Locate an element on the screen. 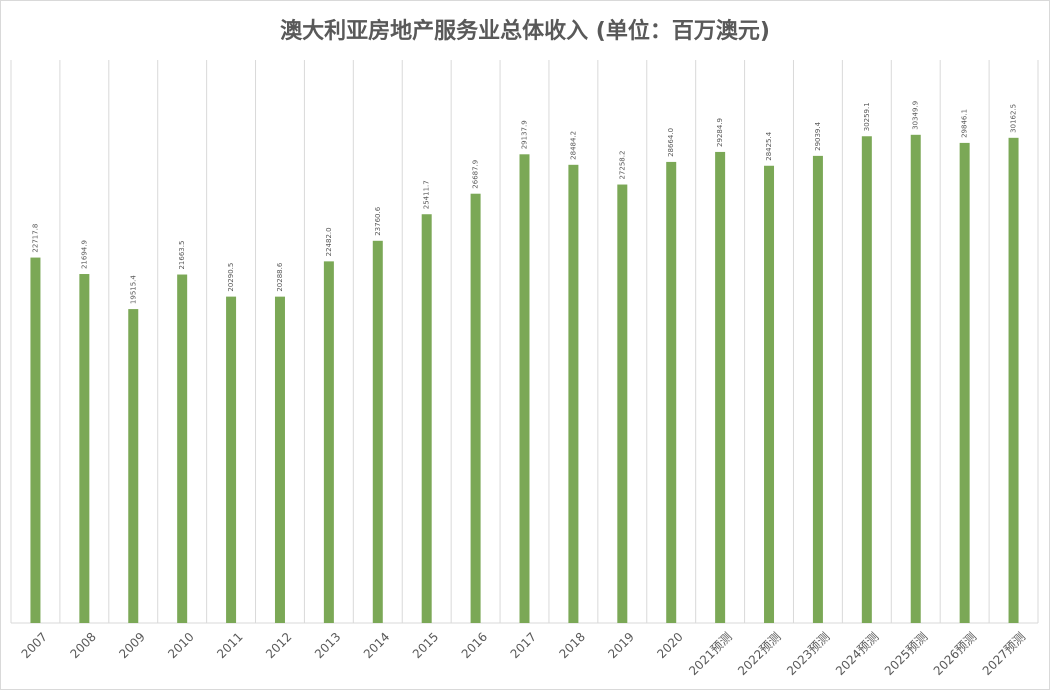 The image size is (1050, 690). data-label: 28484.2 is located at coordinates (573, 145).